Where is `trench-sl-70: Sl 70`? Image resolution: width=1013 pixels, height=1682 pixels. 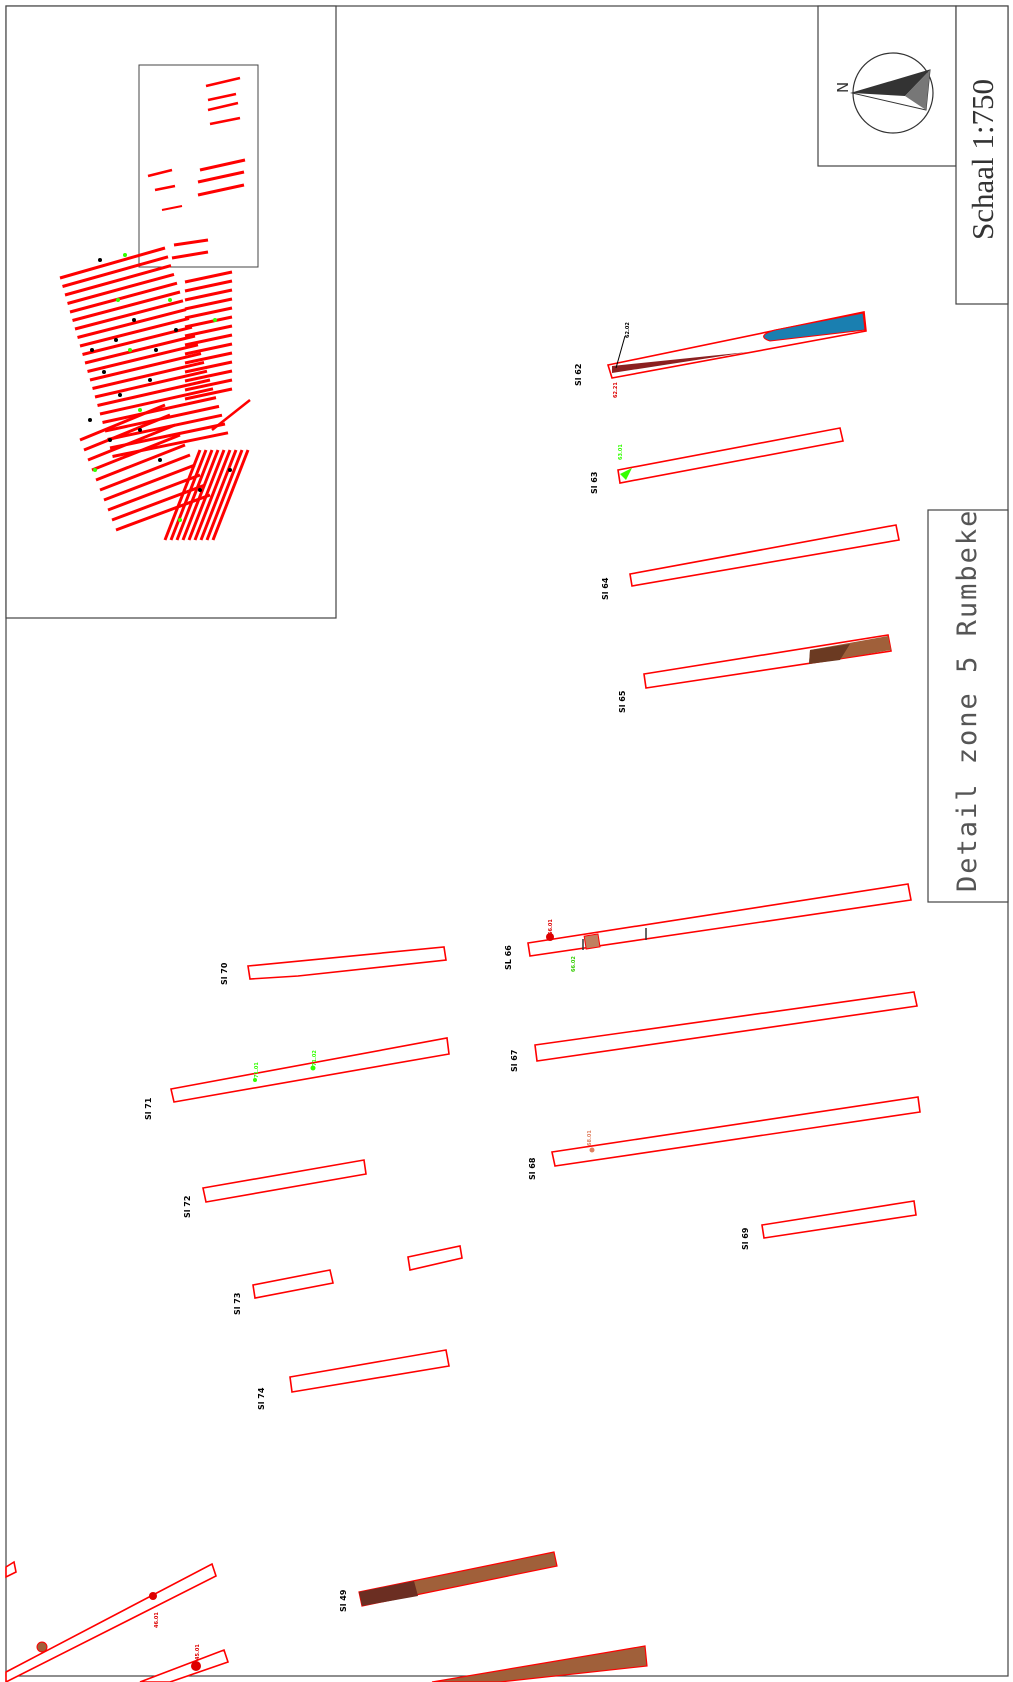 trench-sl-70: Sl 70 is located at coordinates (333, 965).